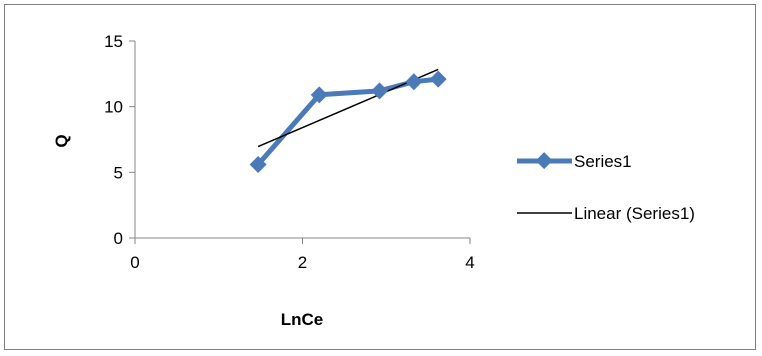  What do you see at coordinates (113, 41) in the screenshot?
I see `y-tick-label: 15` at bounding box center [113, 41].